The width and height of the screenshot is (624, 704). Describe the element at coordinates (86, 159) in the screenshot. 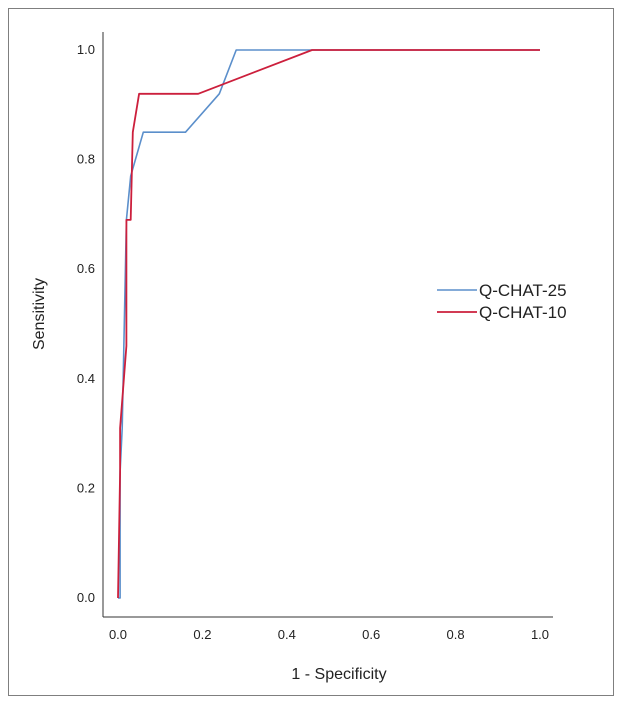

I see `y-tick-label: 0.8` at that location.